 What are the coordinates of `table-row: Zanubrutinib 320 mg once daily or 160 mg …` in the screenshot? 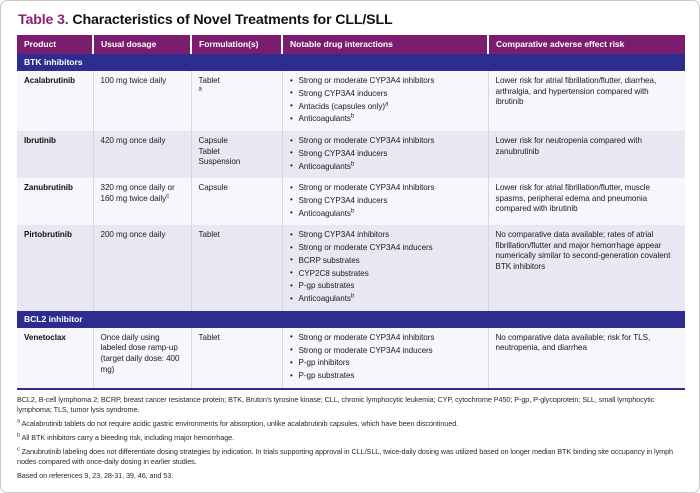 It's located at (351, 202).